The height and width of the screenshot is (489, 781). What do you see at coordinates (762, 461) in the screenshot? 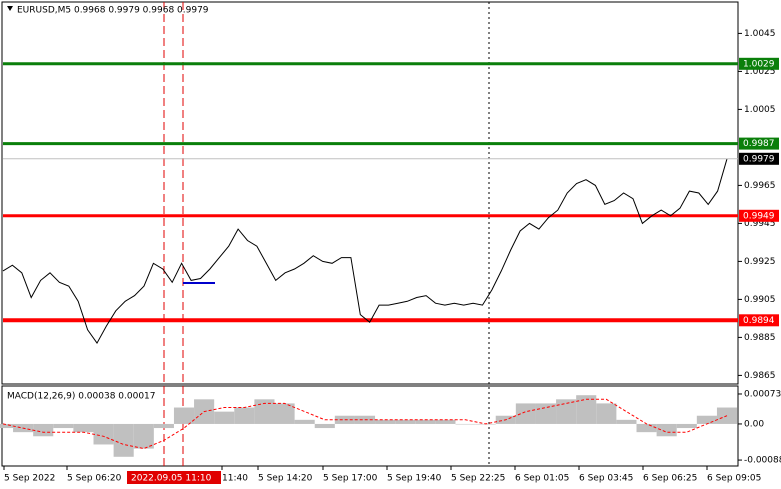
I see `y-tick-label: -0.00088` at bounding box center [762, 461].